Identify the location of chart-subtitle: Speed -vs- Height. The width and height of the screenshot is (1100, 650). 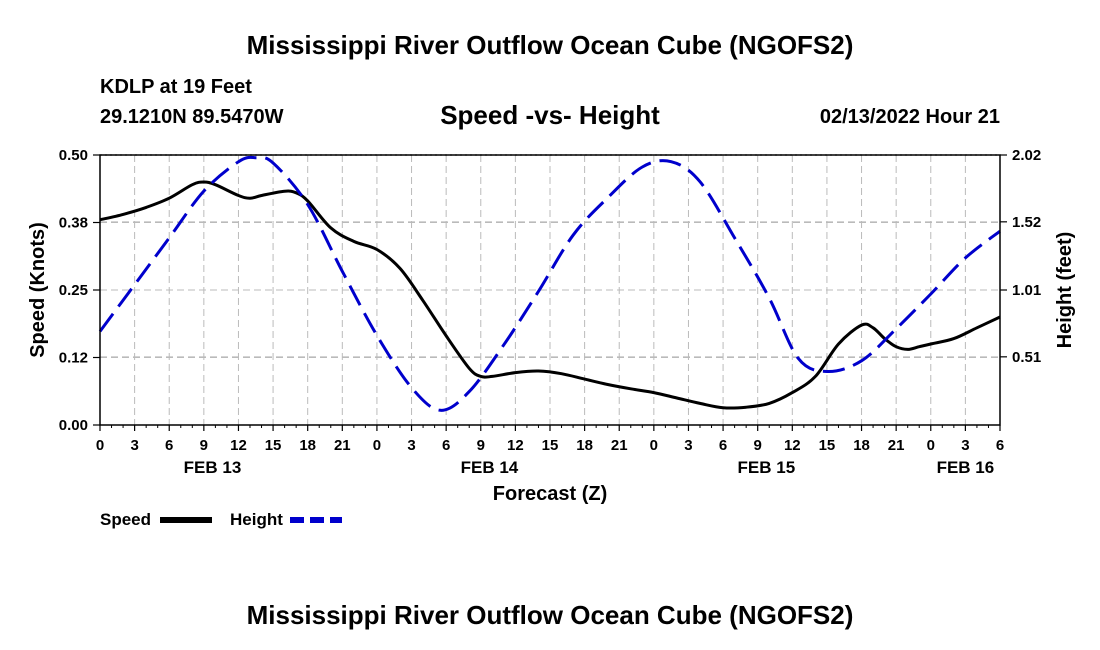
(550, 115).